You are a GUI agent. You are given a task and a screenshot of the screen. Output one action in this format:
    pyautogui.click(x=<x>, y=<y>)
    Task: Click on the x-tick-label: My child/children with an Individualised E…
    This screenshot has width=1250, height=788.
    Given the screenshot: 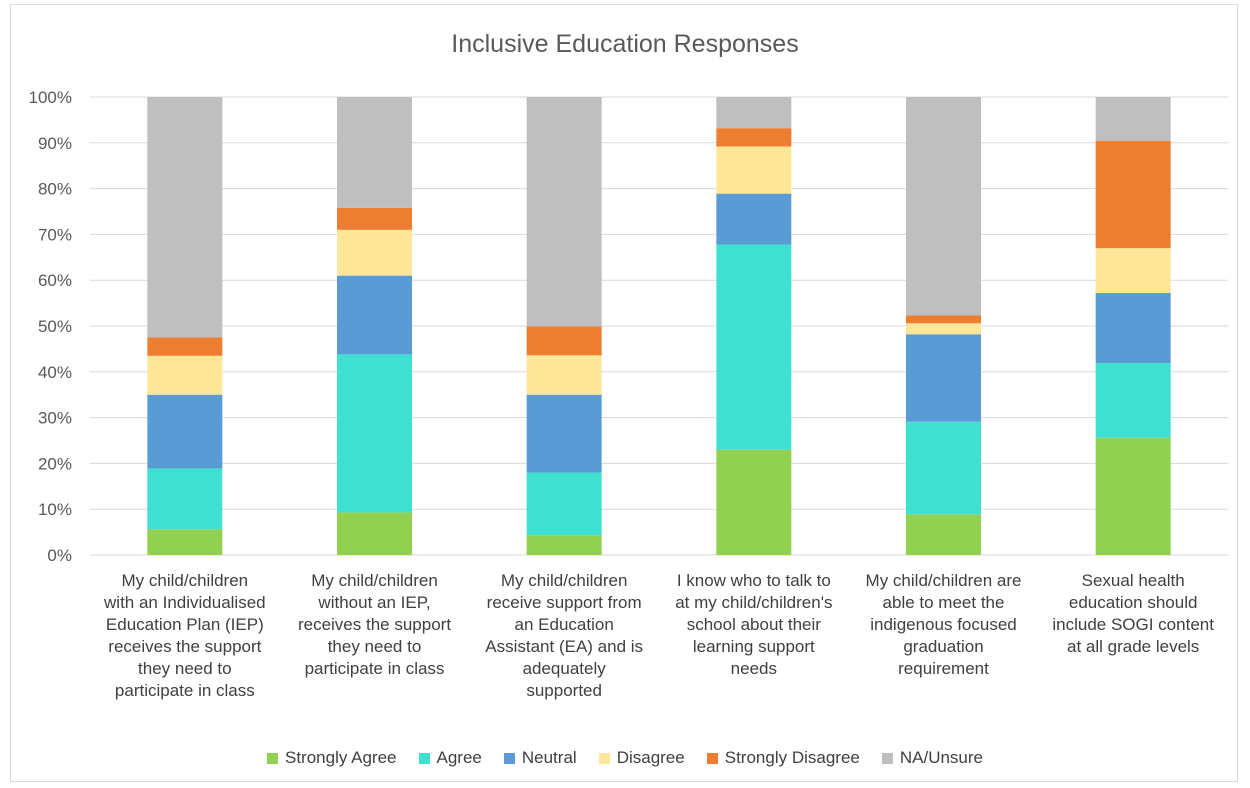 What is the action you would take?
    pyautogui.click(x=185, y=636)
    